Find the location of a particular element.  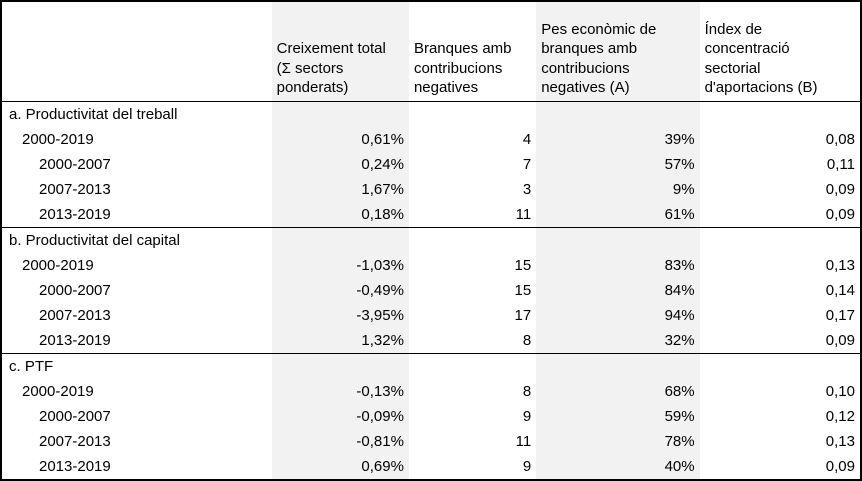

index-value: 0,17 is located at coordinates (840, 315).